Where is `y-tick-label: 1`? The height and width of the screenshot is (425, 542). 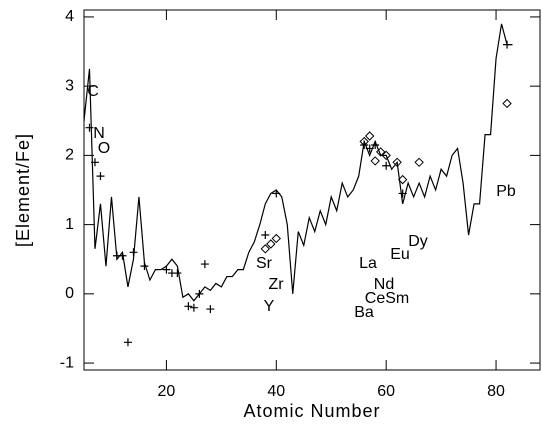
y-tick-label: 1 is located at coordinates (69, 224).